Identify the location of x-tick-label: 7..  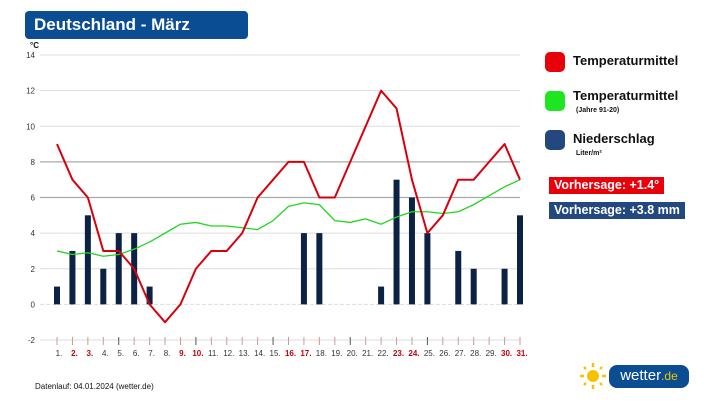
(151, 353).